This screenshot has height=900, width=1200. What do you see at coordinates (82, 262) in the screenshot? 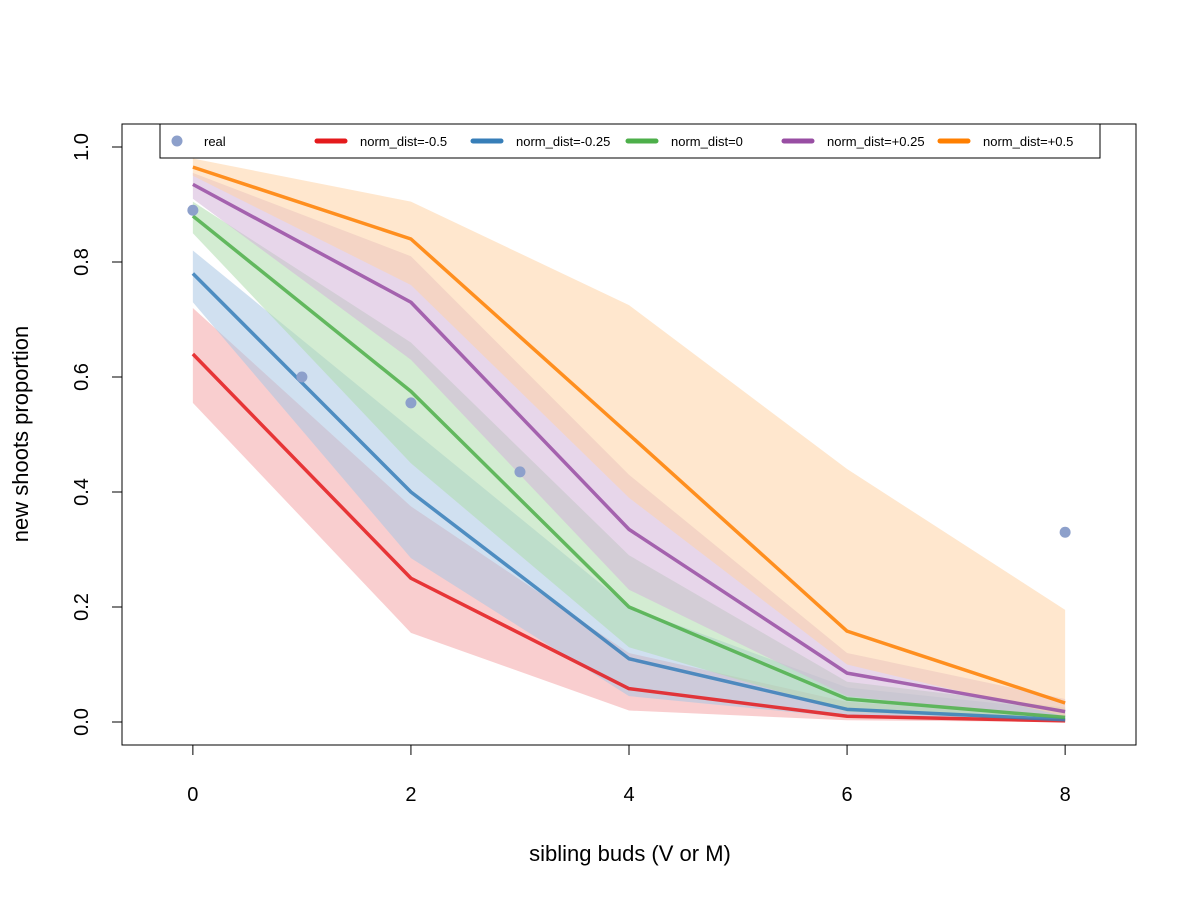
I see `y-tick-label: 0.8` at bounding box center [82, 262].